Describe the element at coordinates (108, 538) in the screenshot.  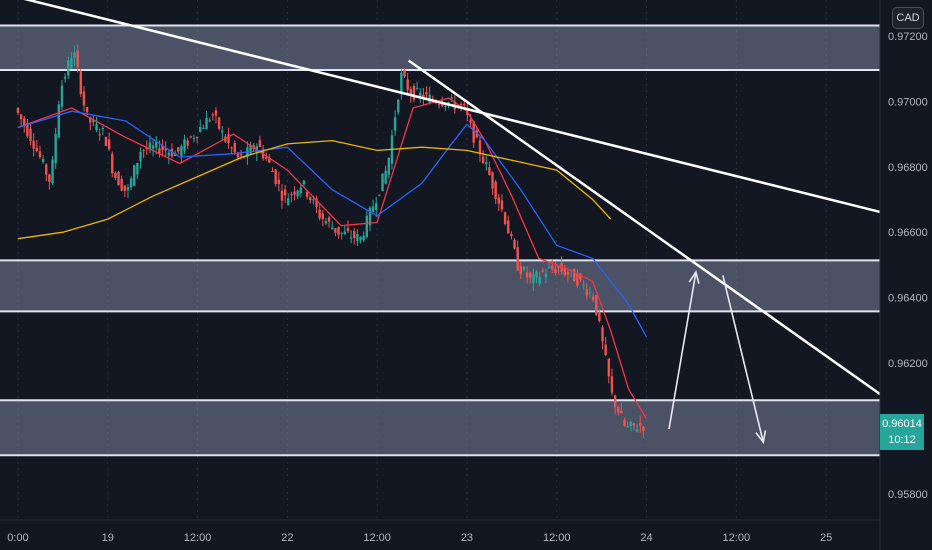
I see `x-tick-label: 19` at that location.